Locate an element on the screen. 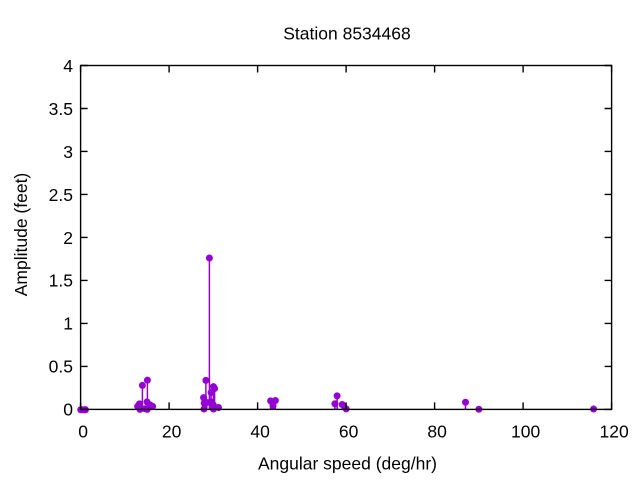 The image size is (640, 480). svg-text: 4 is located at coordinates (68, 66).